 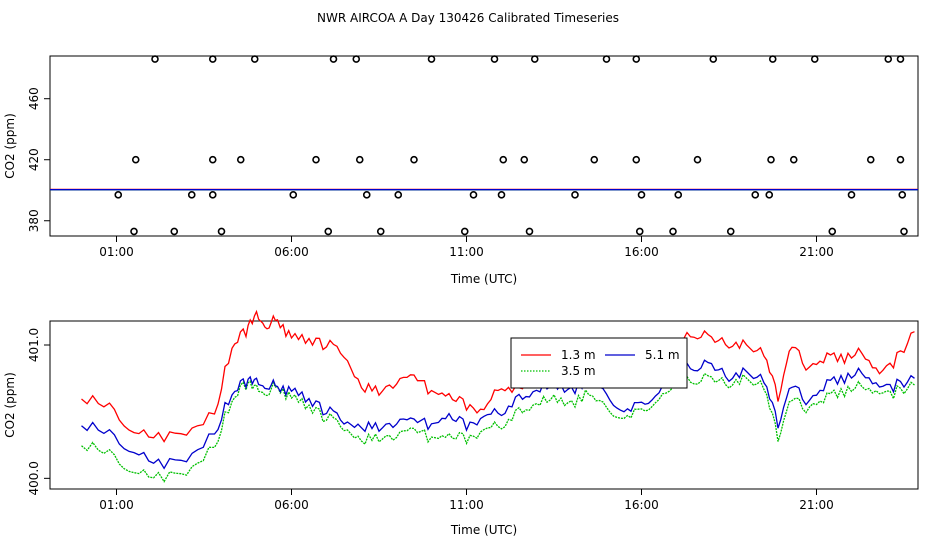 What do you see at coordinates (578, 355) in the screenshot?
I see `legend-label-1-3m: 1.3 m` at bounding box center [578, 355].